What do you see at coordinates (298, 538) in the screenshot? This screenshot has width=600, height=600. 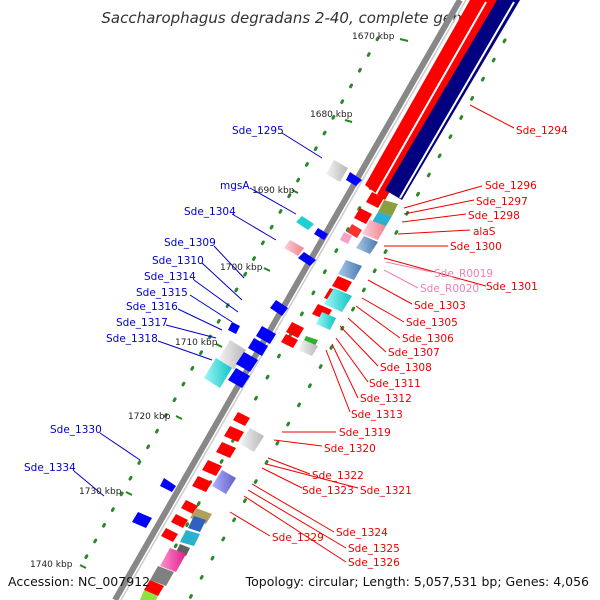 I see `gene-label-sde-1329: Sde_1329` at bounding box center [298, 538].